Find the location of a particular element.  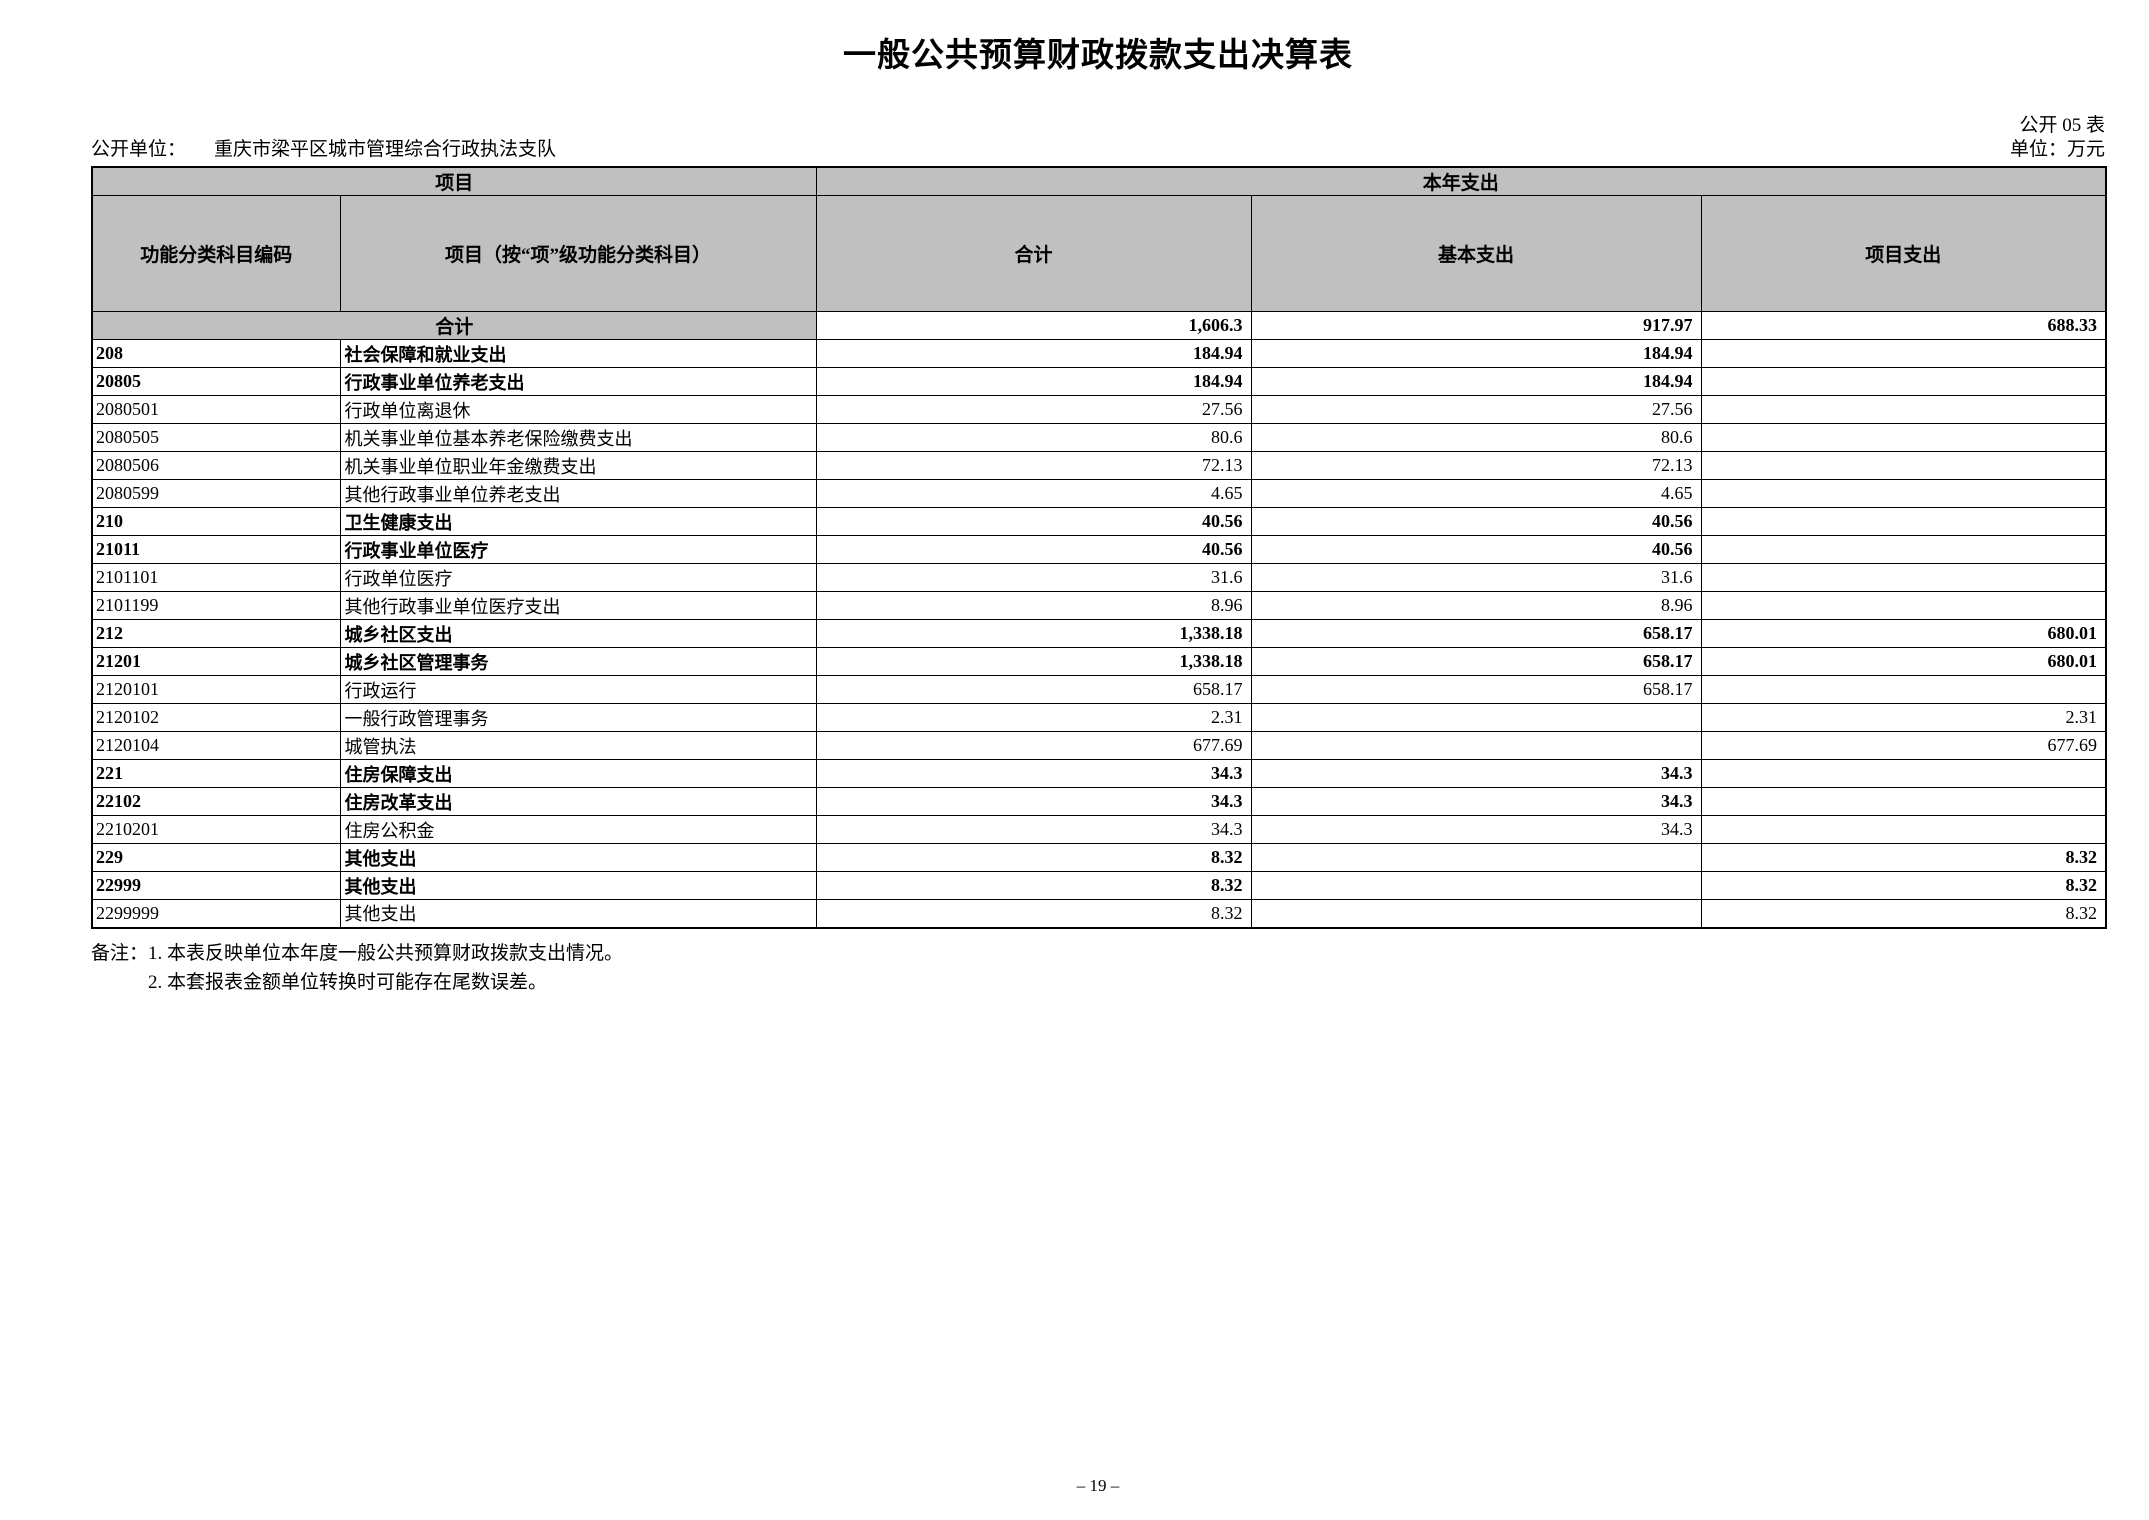

row-code: 210 is located at coordinates (216, 521).